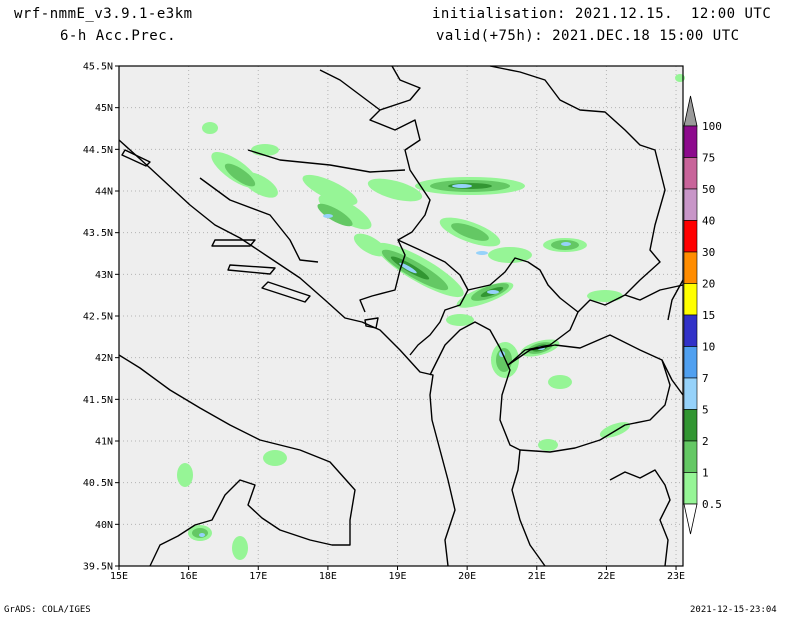  What do you see at coordinates (433, 297) in the screenshot?
I see `border-montenegro` at bounding box center [433, 297].